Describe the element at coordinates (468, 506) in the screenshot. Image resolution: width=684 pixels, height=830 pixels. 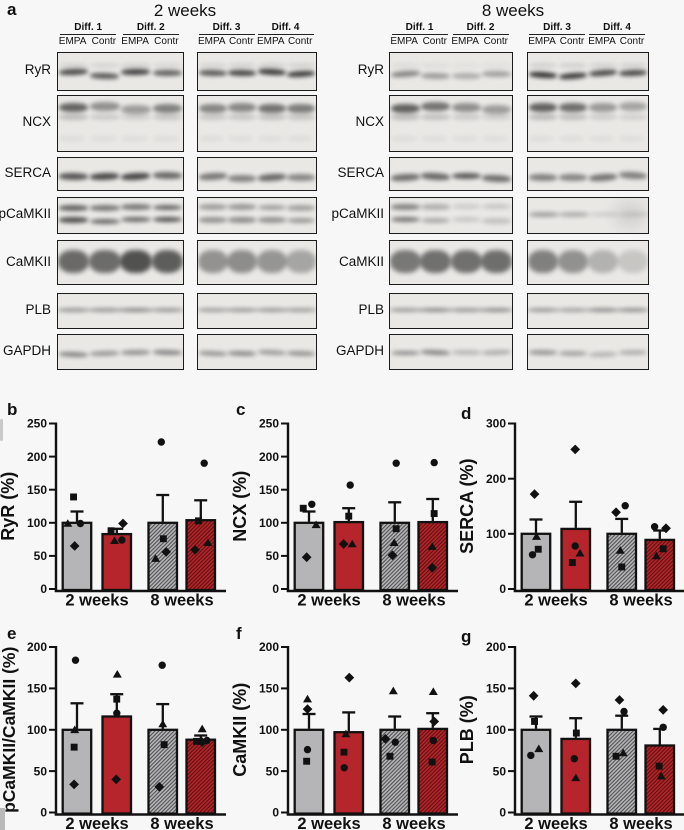
I see `svg-text: SERCA (%)` at that location.